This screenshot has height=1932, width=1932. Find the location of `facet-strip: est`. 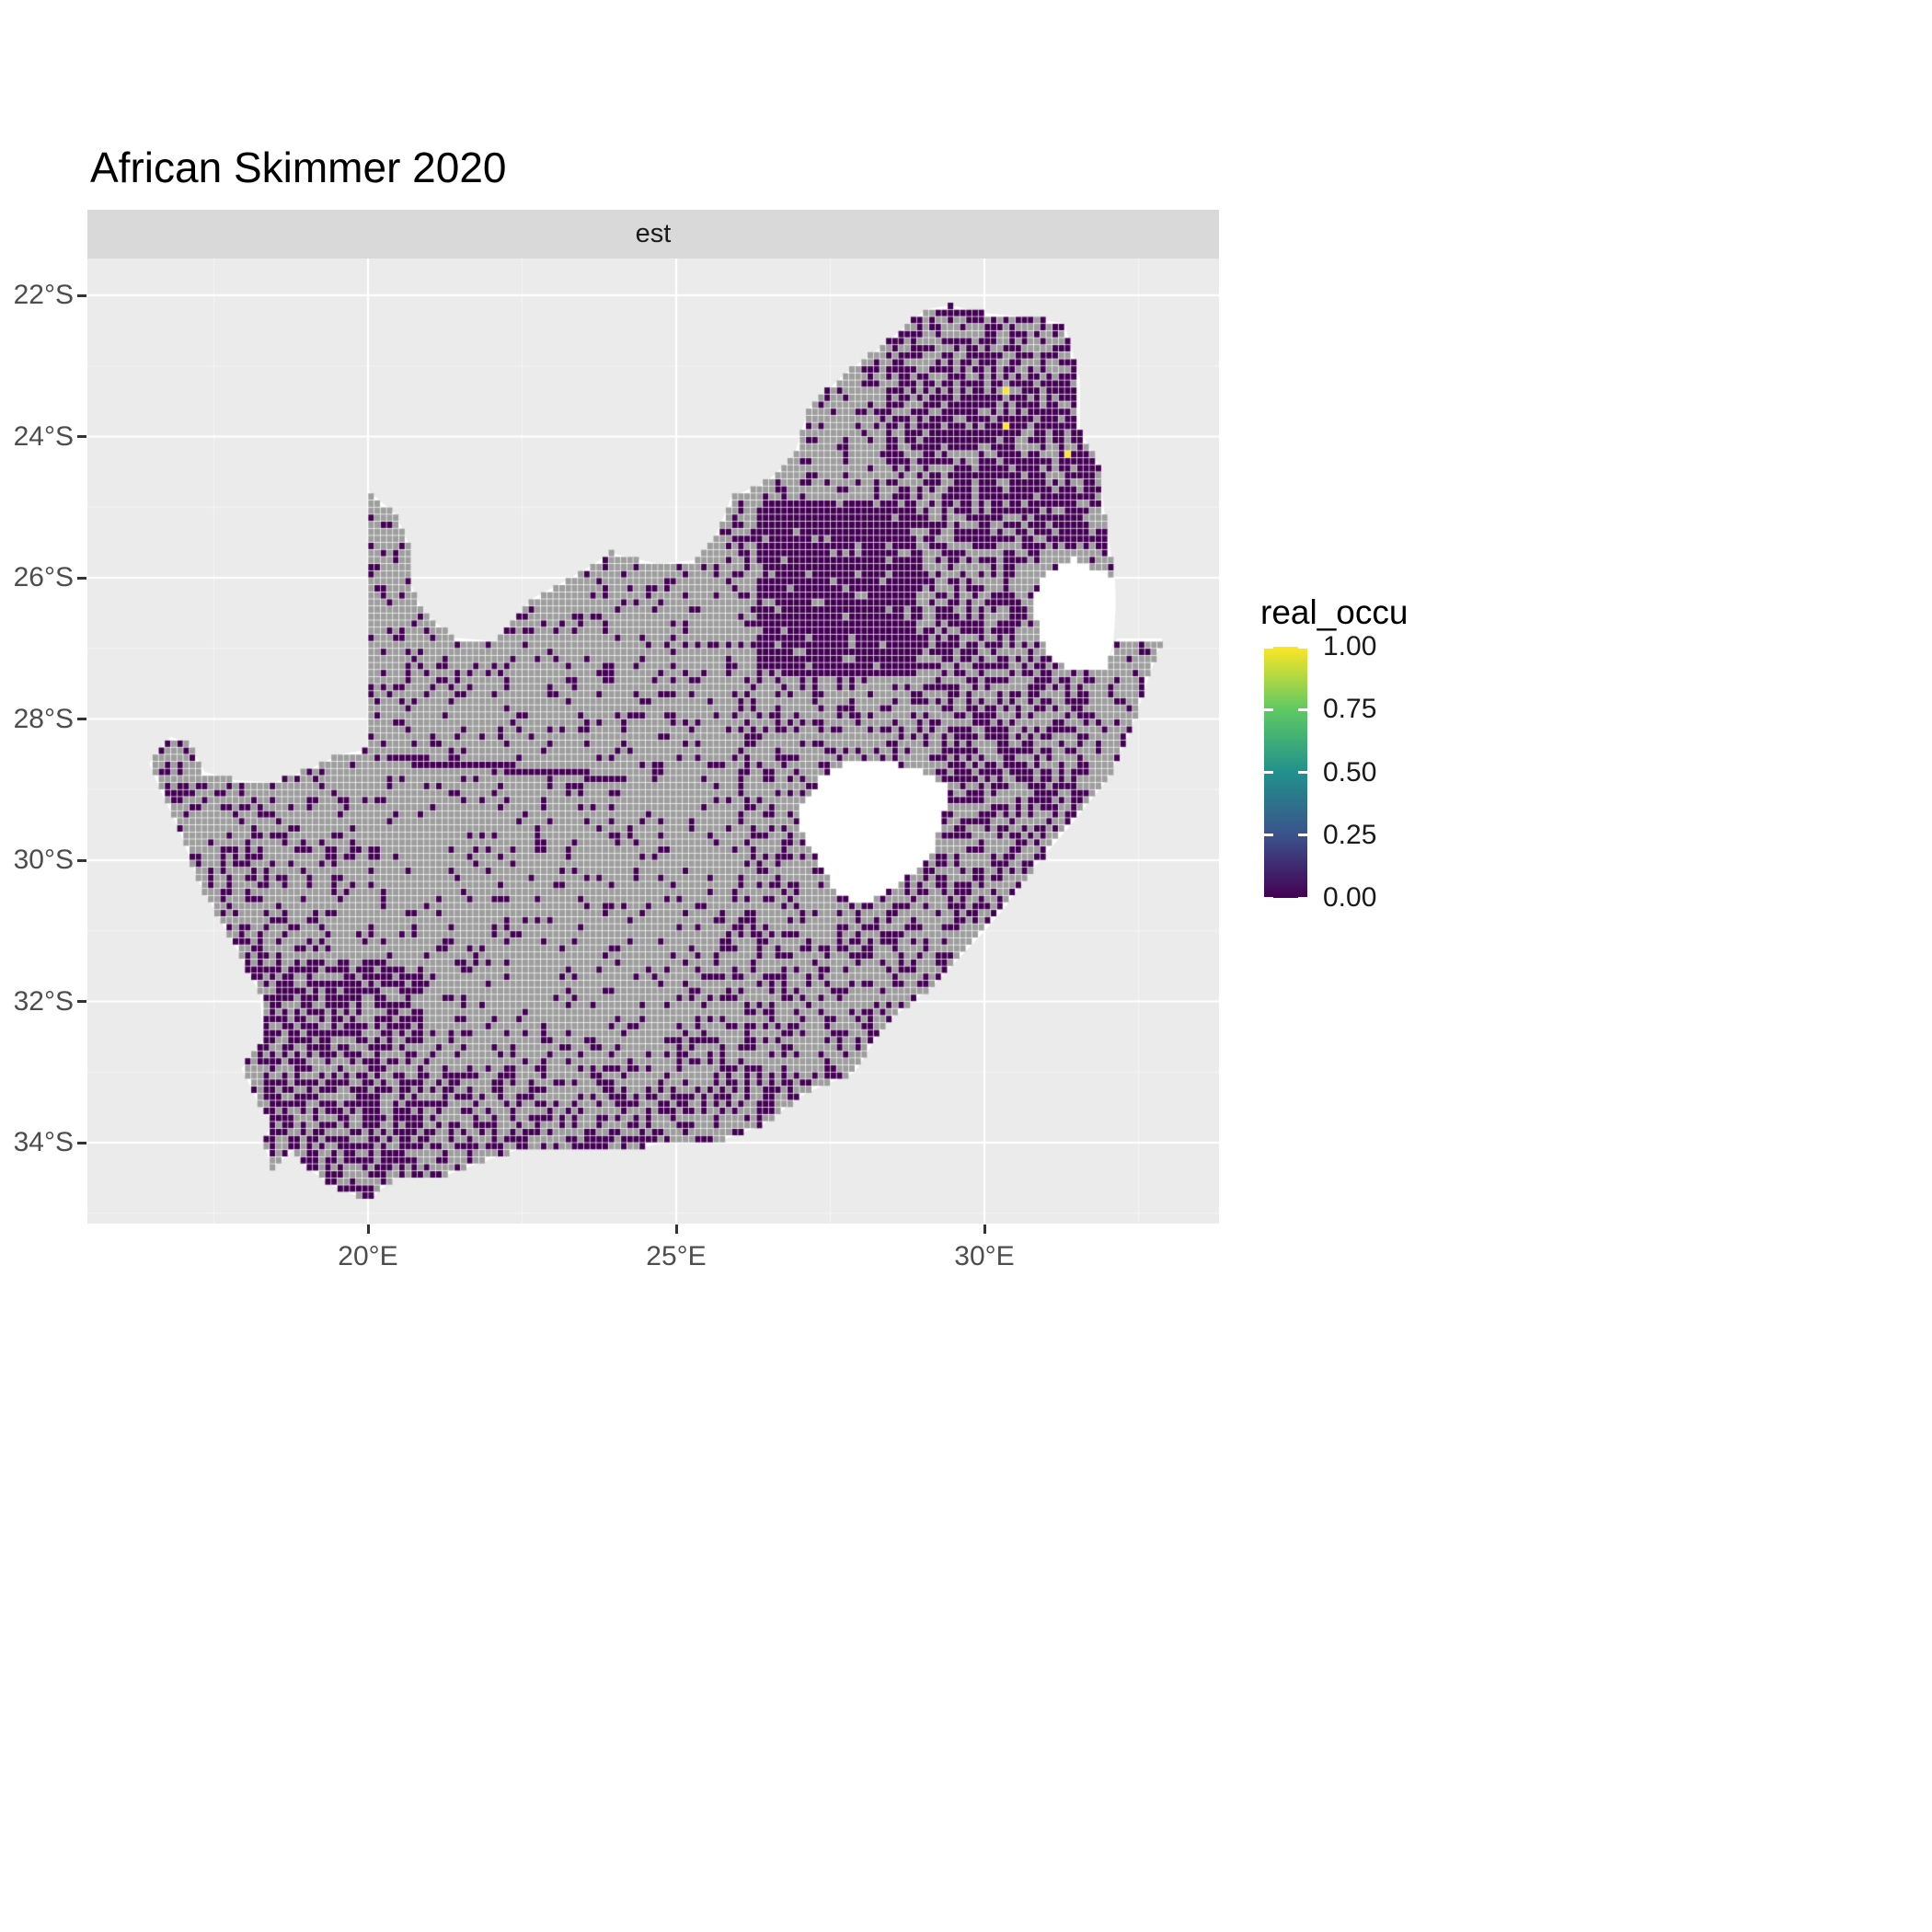

facet-strip: est is located at coordinates (653, 234).